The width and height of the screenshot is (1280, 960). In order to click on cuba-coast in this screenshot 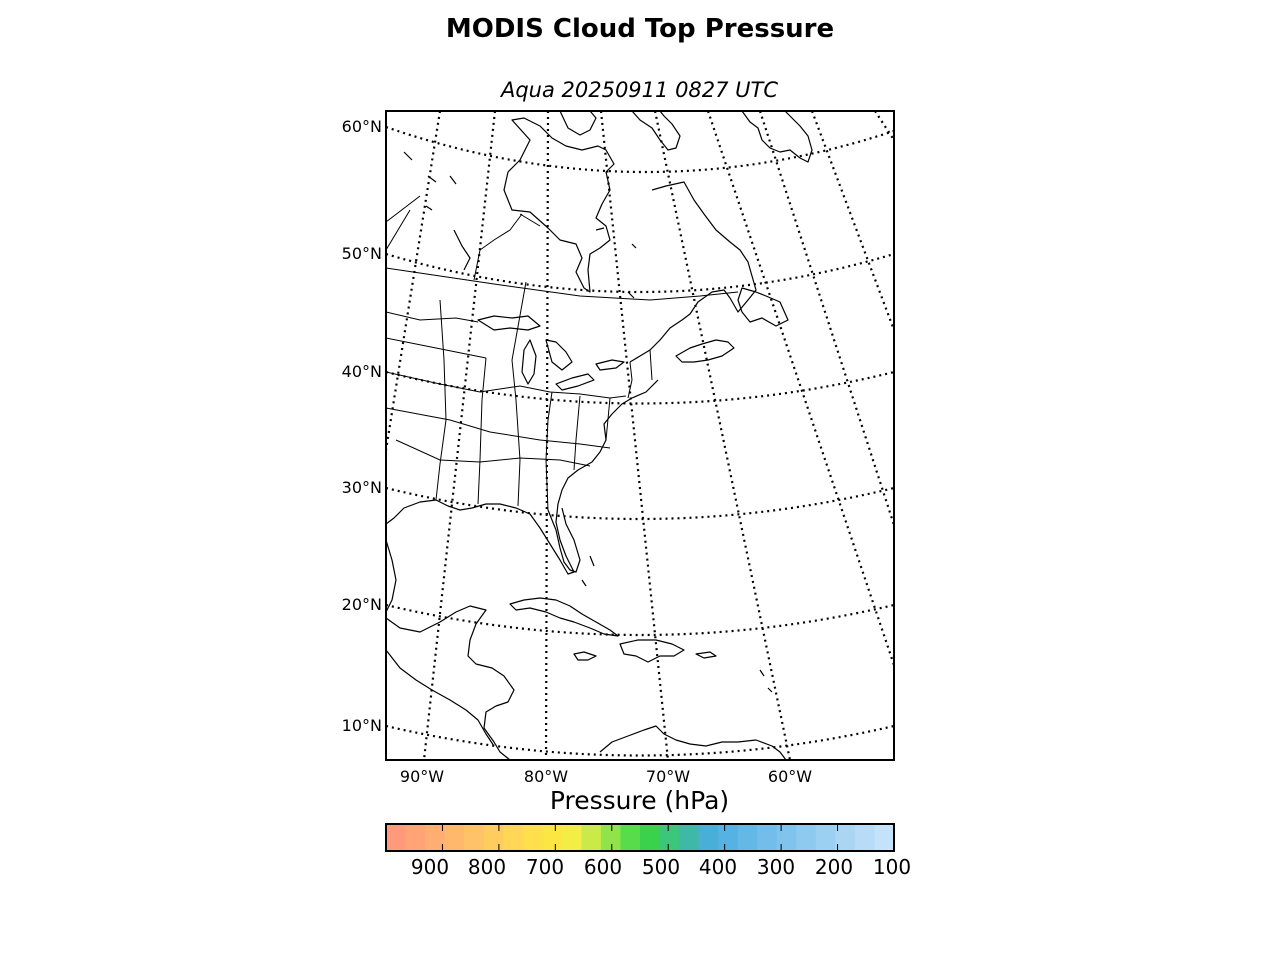, I will do `click(564, 617)`.